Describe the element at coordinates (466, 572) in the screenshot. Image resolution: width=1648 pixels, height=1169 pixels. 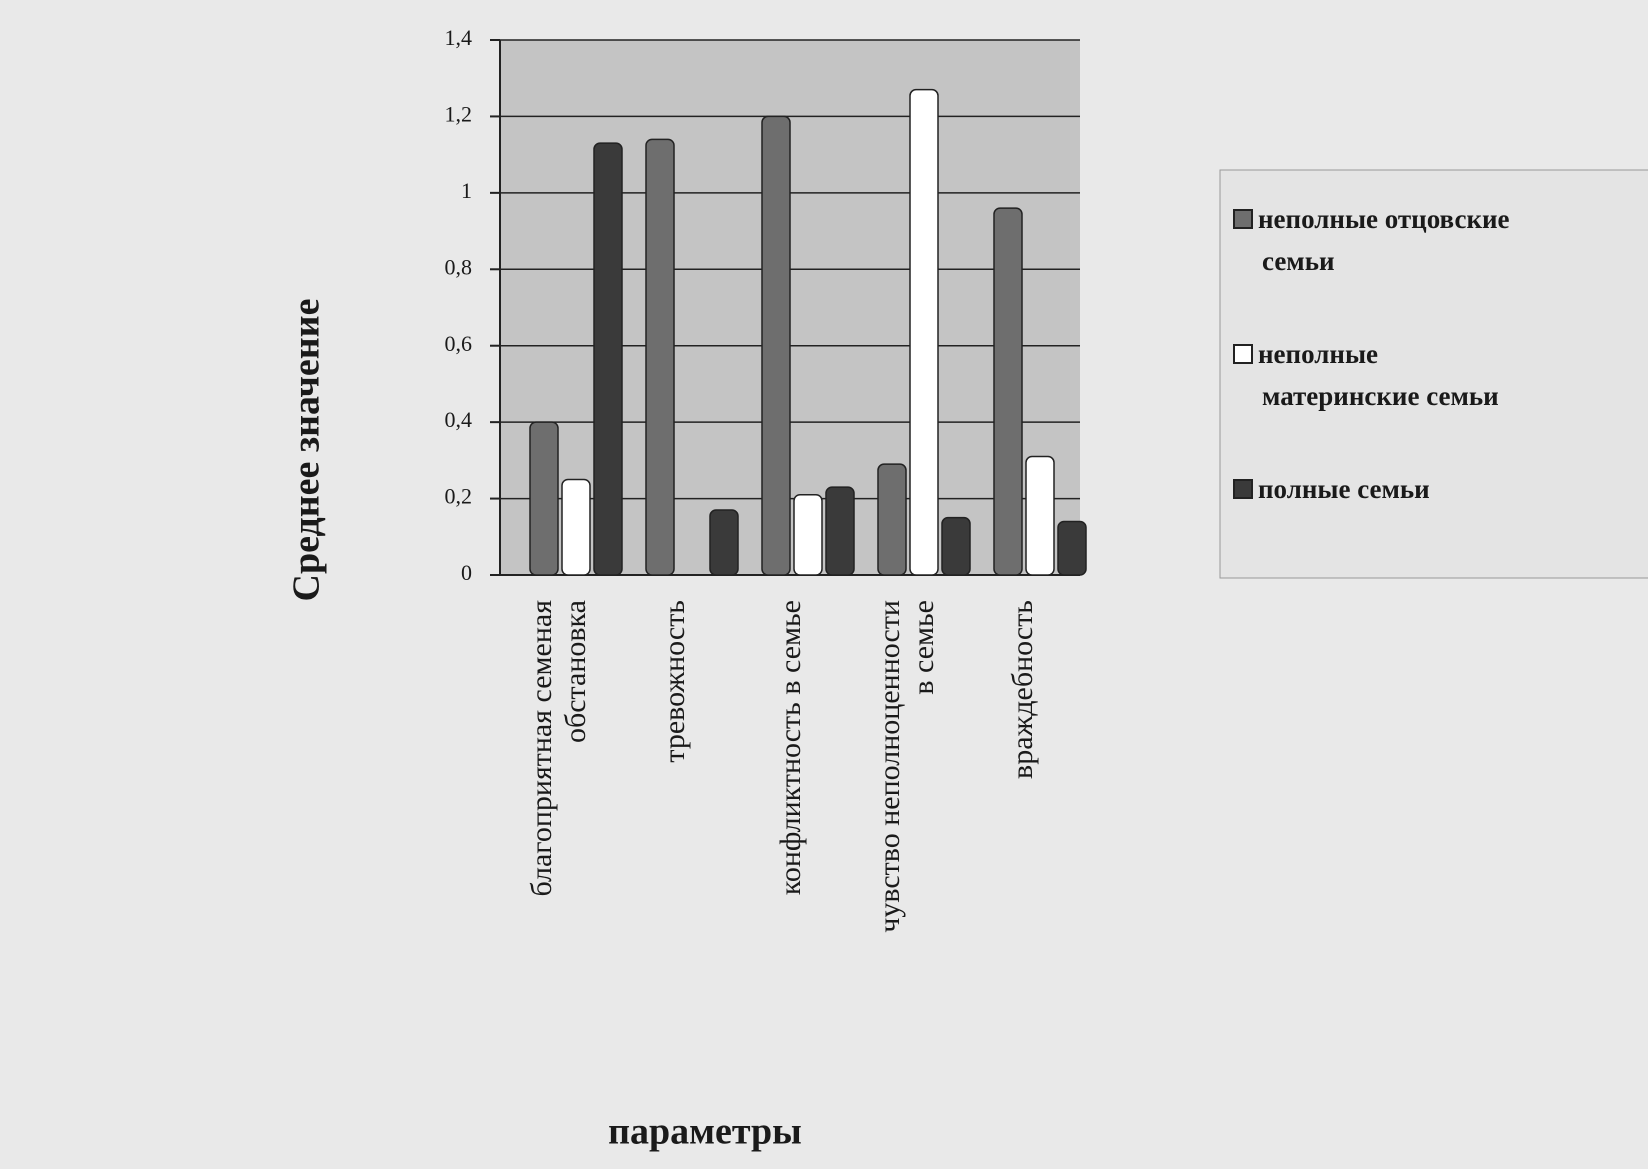
I see `y-tick-label: 0` at that location.